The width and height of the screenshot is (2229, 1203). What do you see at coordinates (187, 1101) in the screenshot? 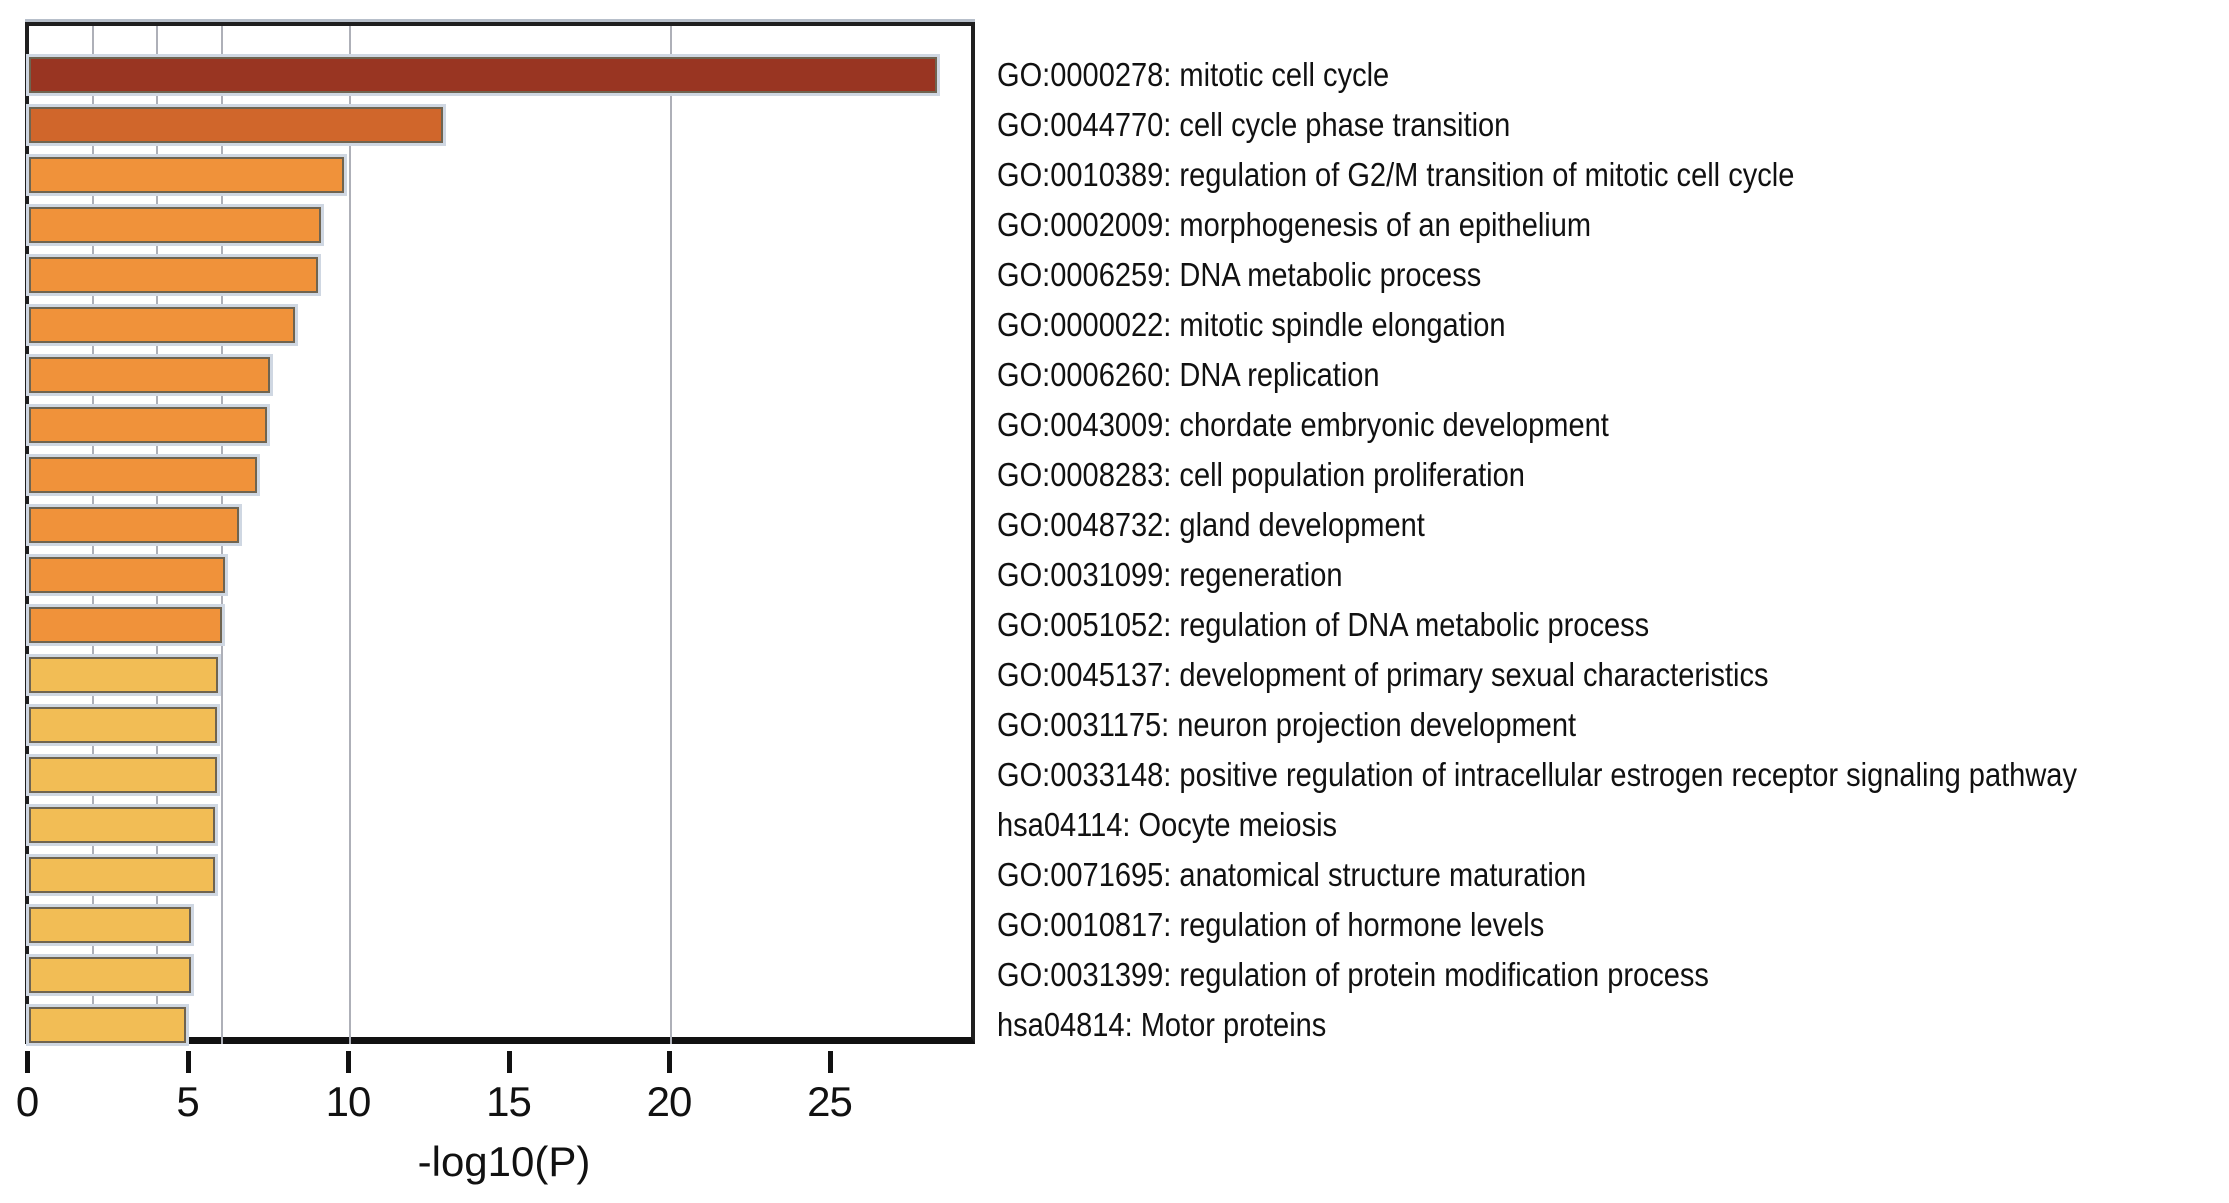
I see `x-tick-label-5: 5` at bounding box center [187, 1101].